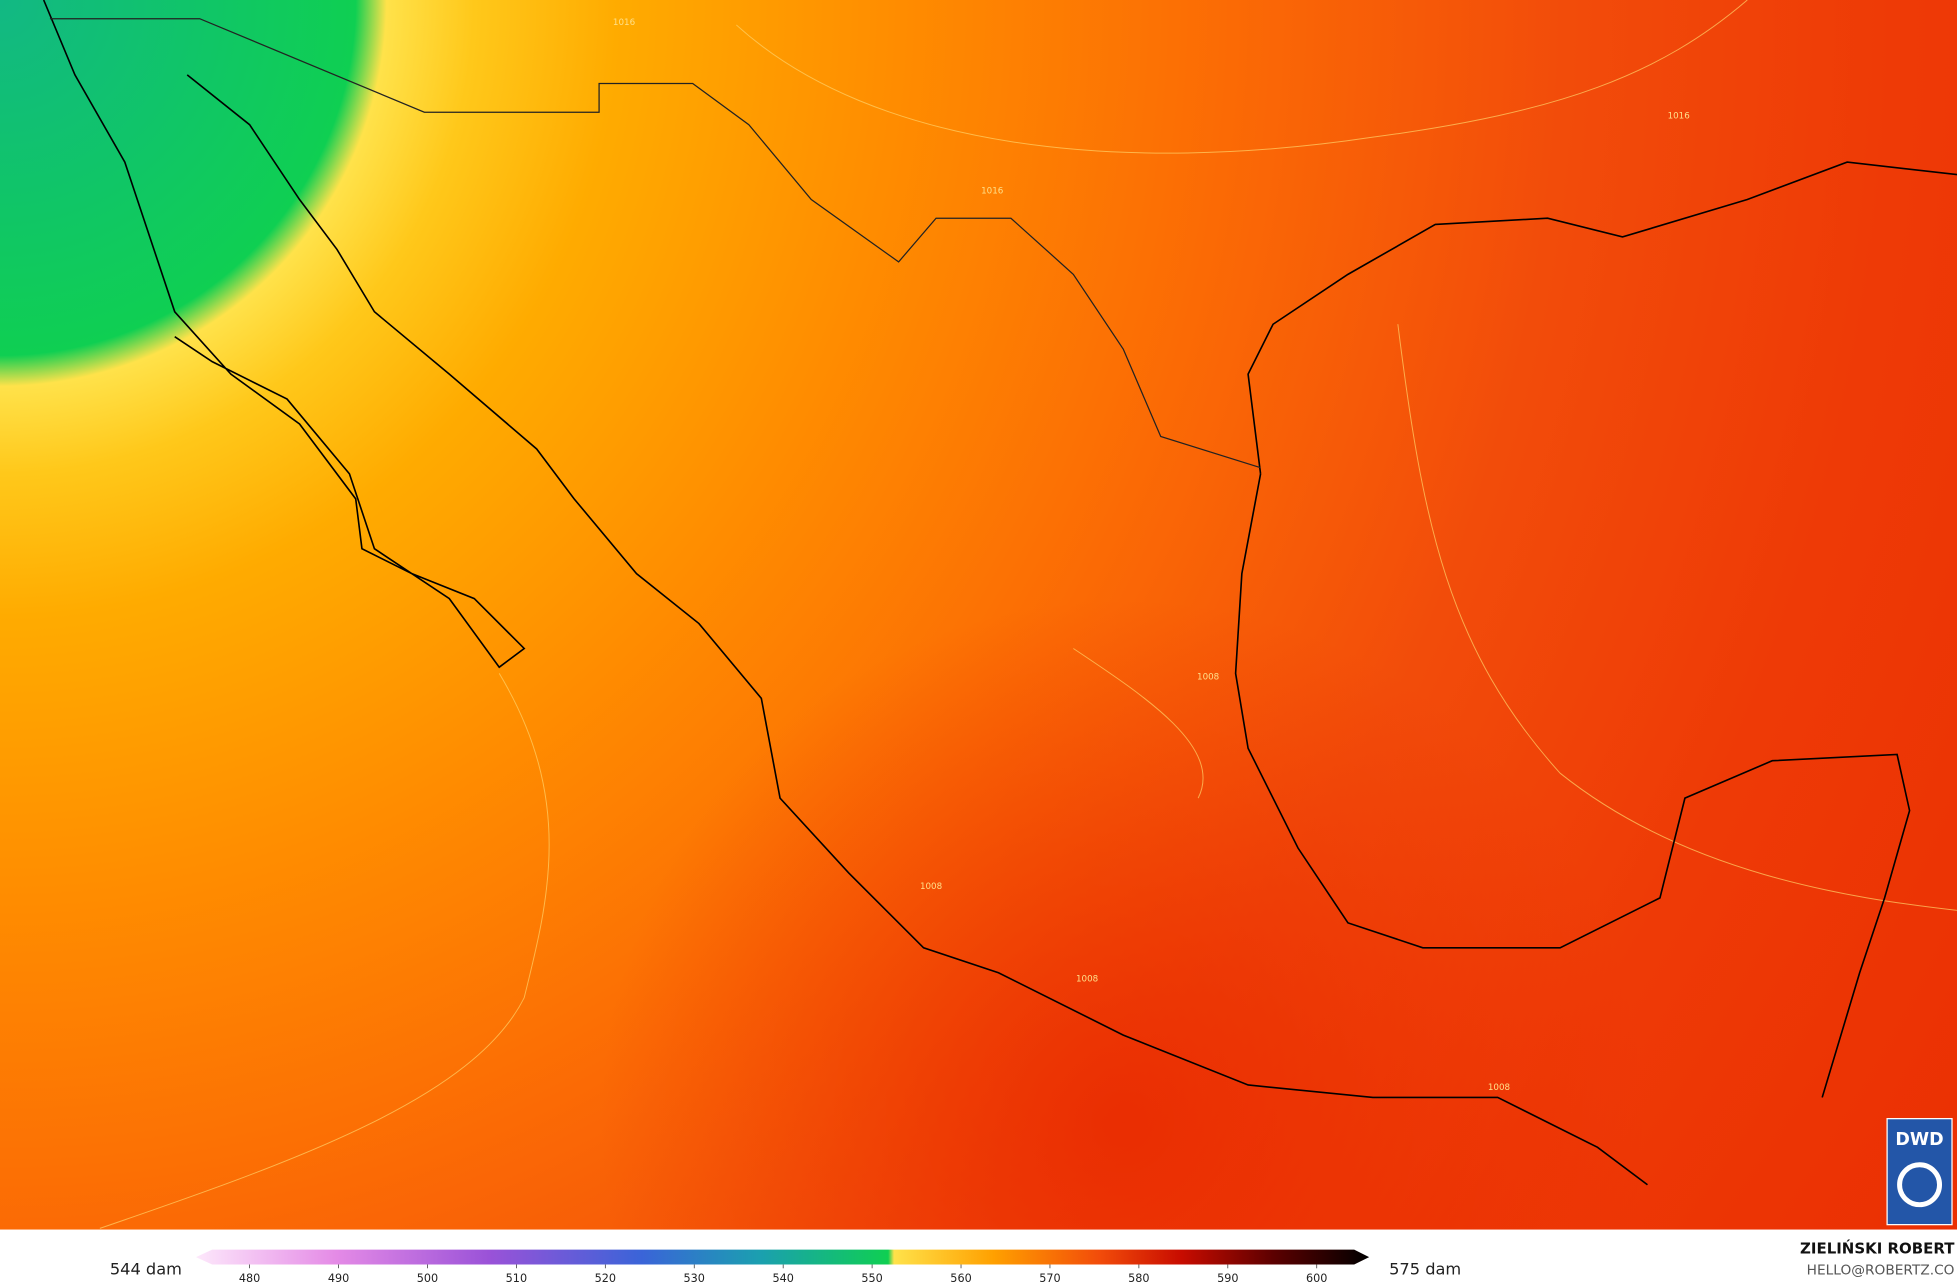 The image size is (1957, 1287). I want to click on colorbar-tick-label: 500, so click(427, 1278).